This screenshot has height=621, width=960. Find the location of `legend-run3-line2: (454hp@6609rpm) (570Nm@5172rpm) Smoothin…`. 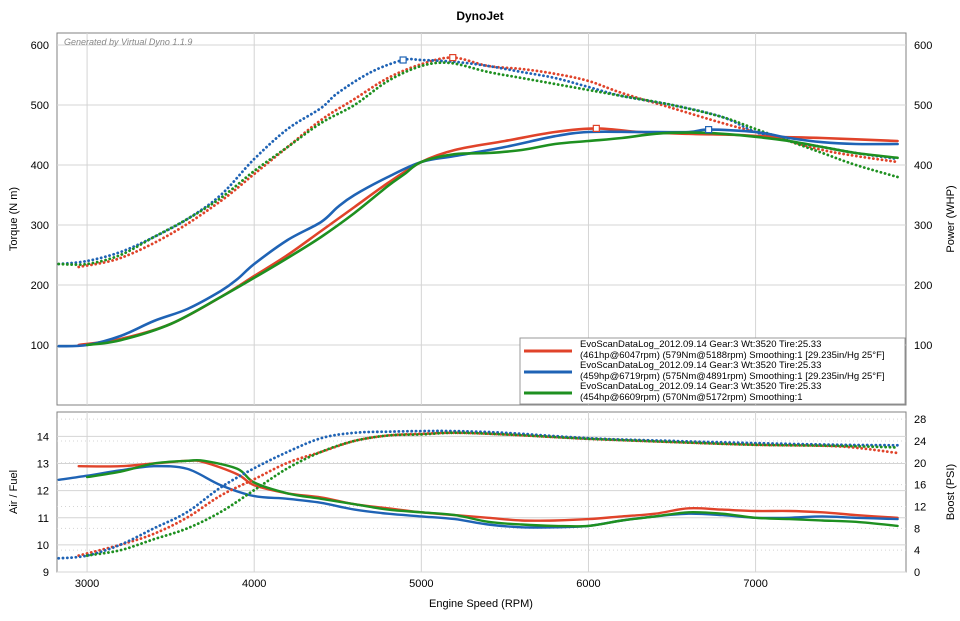

legend-run3-line2: (454hp@6609rpm) (570Nm@5172rpm) Smoothin… is located at coordinates (691, 397).